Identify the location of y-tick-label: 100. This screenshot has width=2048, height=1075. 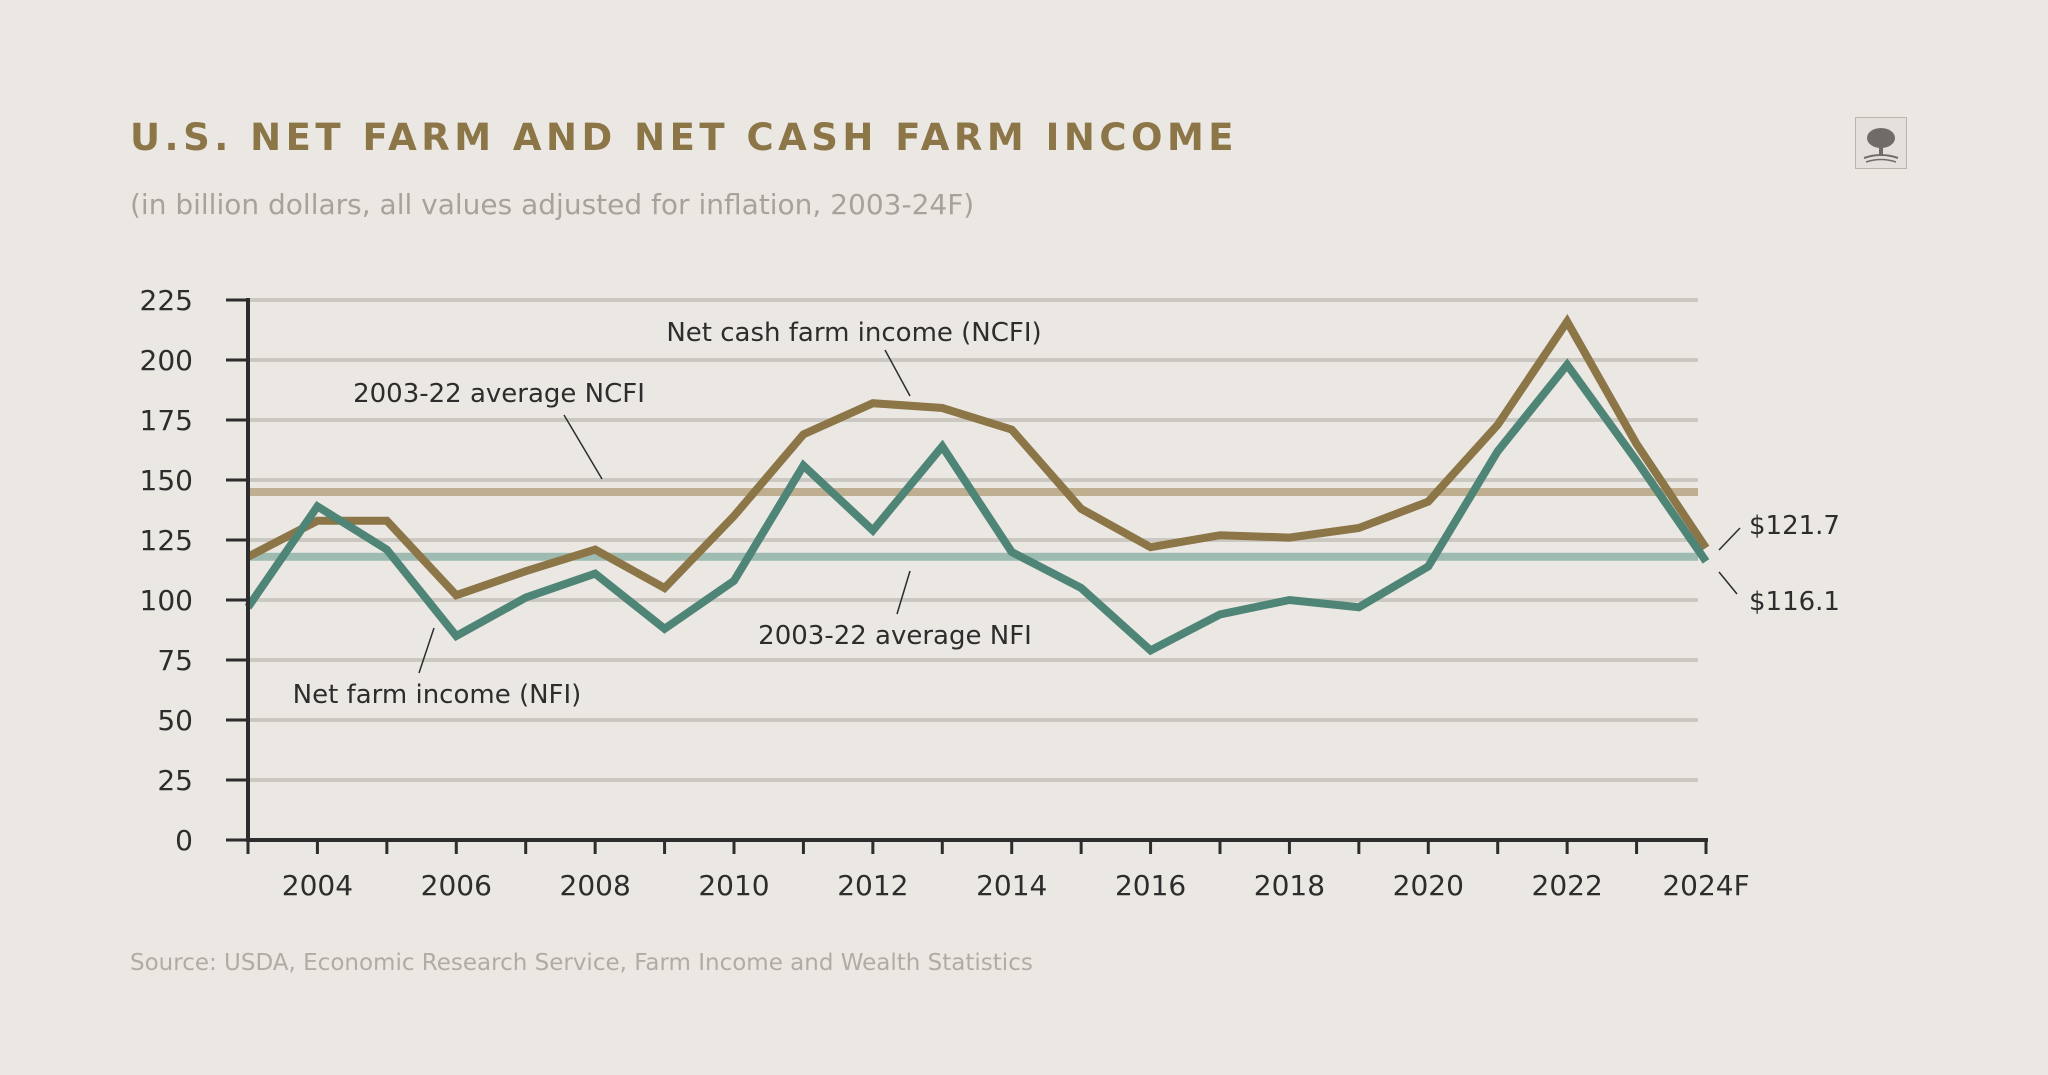
(166, 600).